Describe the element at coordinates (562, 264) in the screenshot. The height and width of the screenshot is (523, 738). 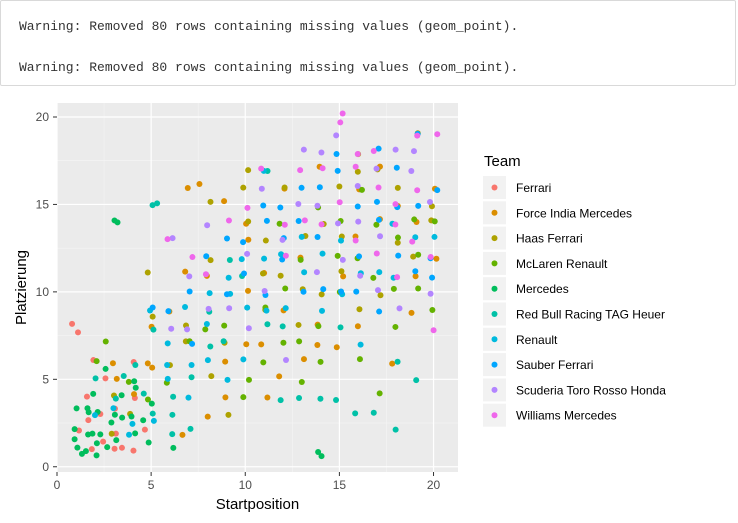
I see `legend-label: McLaren Renault` at that location.